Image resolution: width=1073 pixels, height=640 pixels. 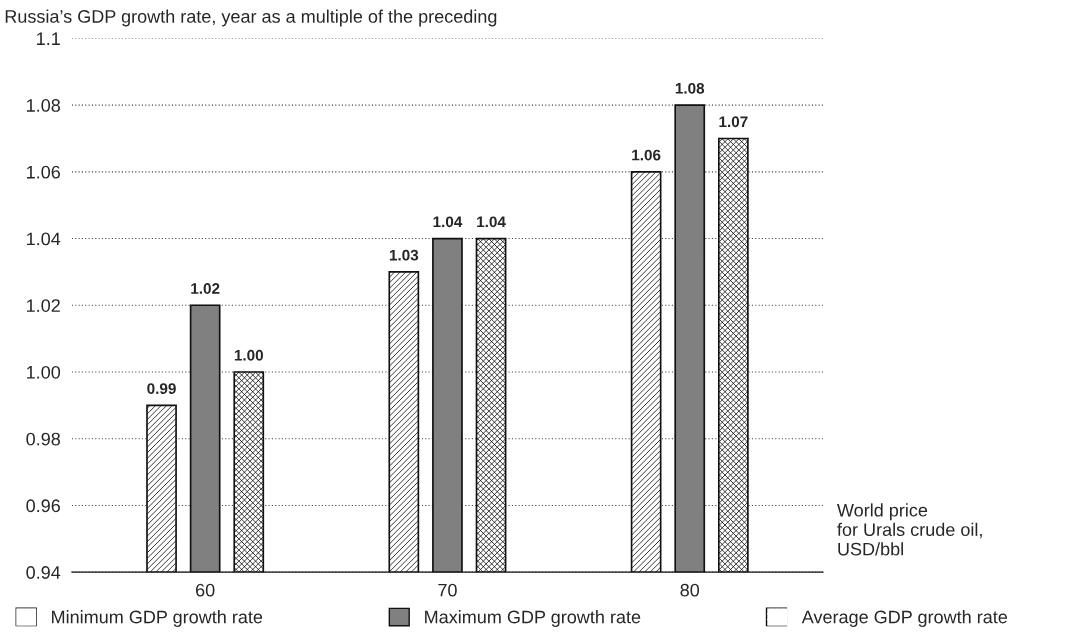 What do you see at coordinates (161, 389) in the screenshot?
I see `data-label: 0.99` at bounding box center [161, 389].